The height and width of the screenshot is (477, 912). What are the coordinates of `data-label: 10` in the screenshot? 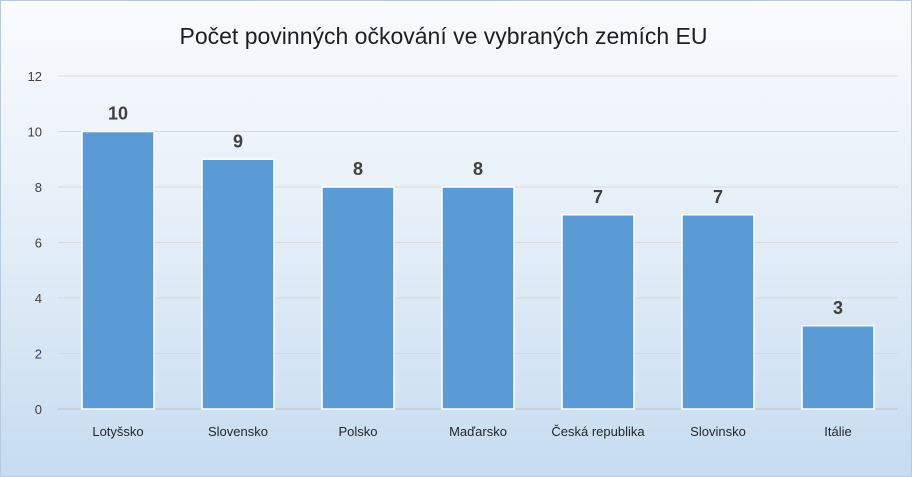 It's located at (118, 114).